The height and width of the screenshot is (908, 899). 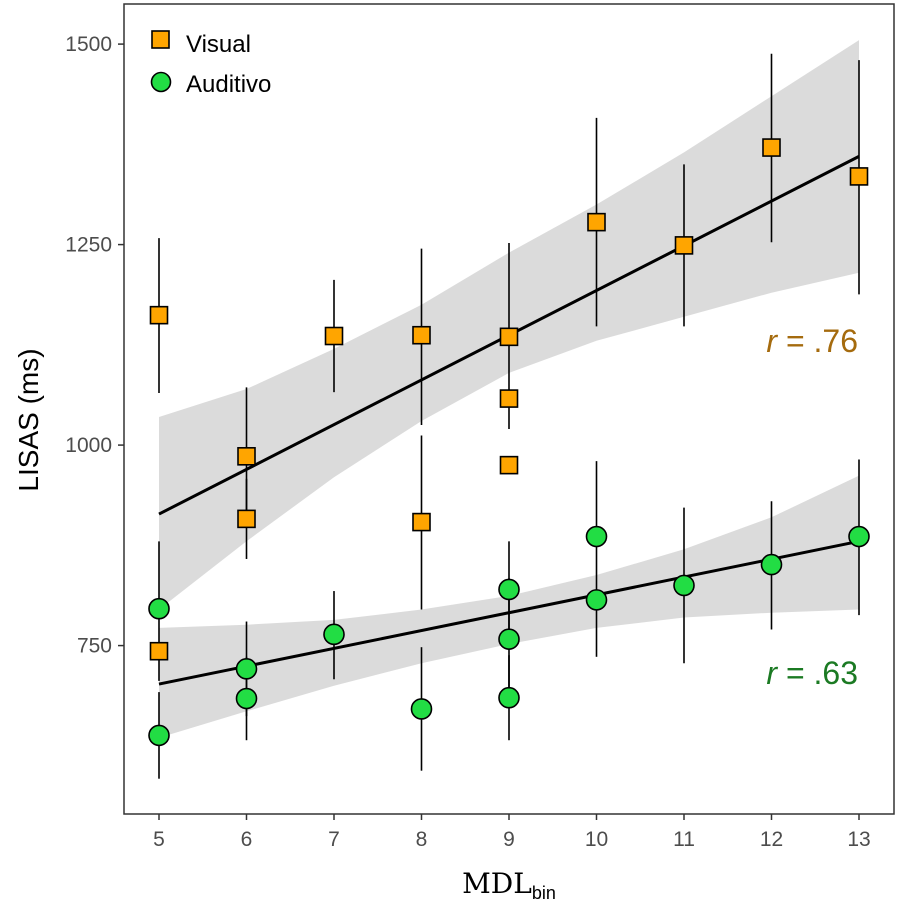 I want to click on y-tick-label-1250: 1250, so click(x=88, y=245).